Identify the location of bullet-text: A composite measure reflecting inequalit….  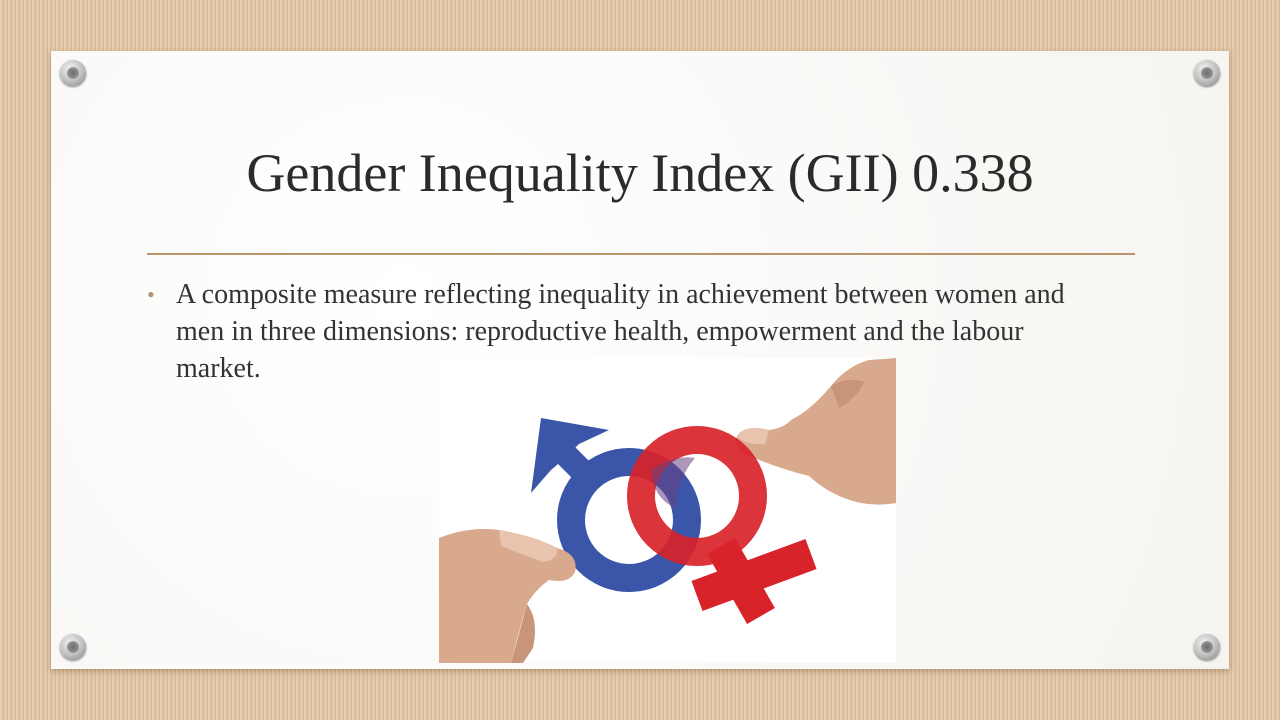
(620, 331).